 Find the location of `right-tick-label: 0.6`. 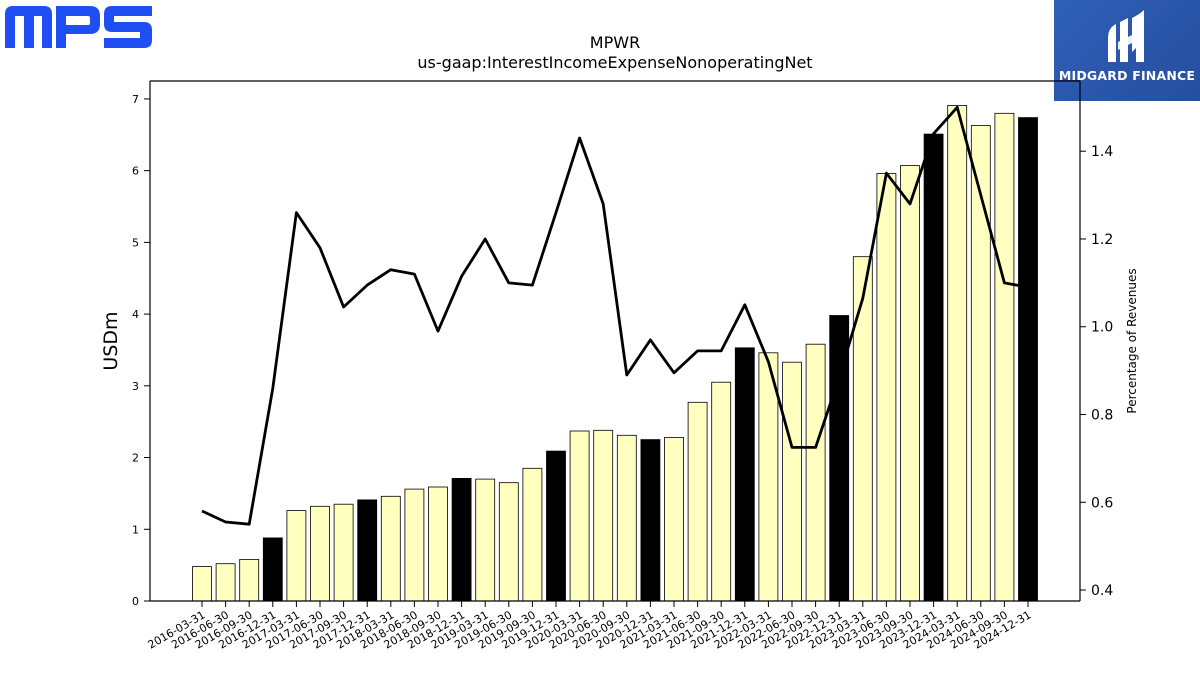

right-tick-label: 0.6 is located at coordinates (1102, 503).